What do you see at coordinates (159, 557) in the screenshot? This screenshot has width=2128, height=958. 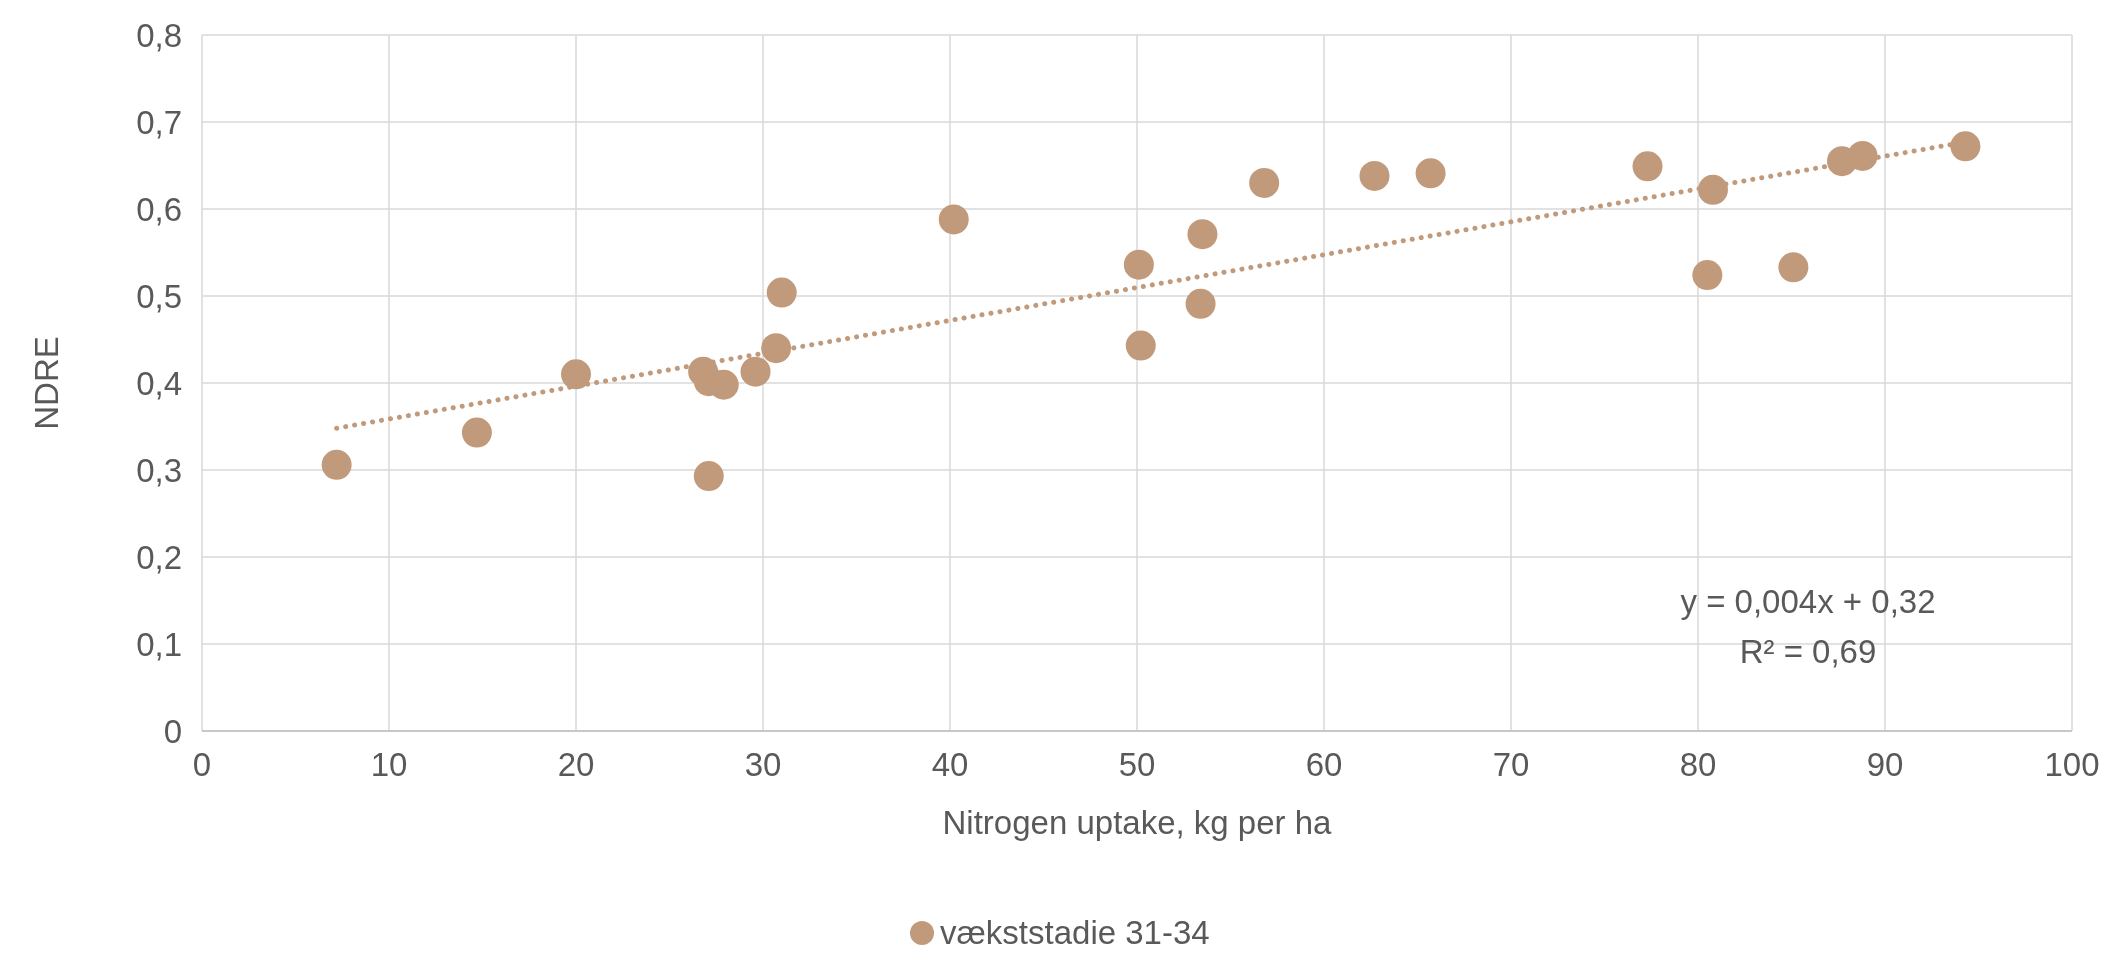 I see `y-tick-label: 0,2` at bounding box center [159, 557].